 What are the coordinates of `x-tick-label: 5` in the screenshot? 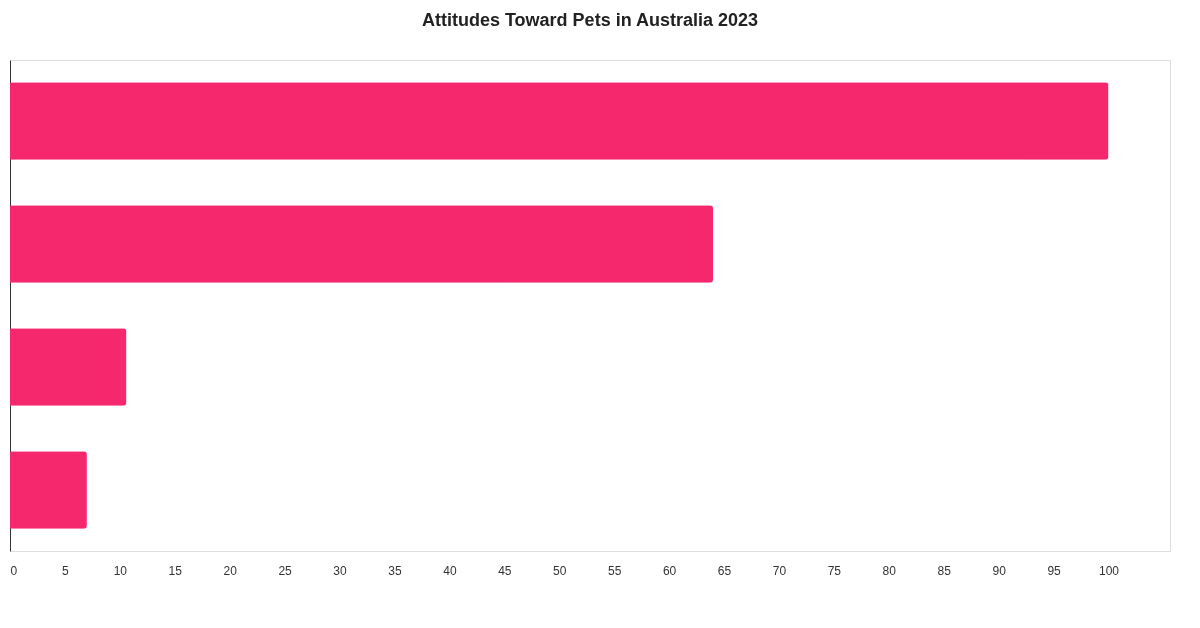 It's located at (66, 570).